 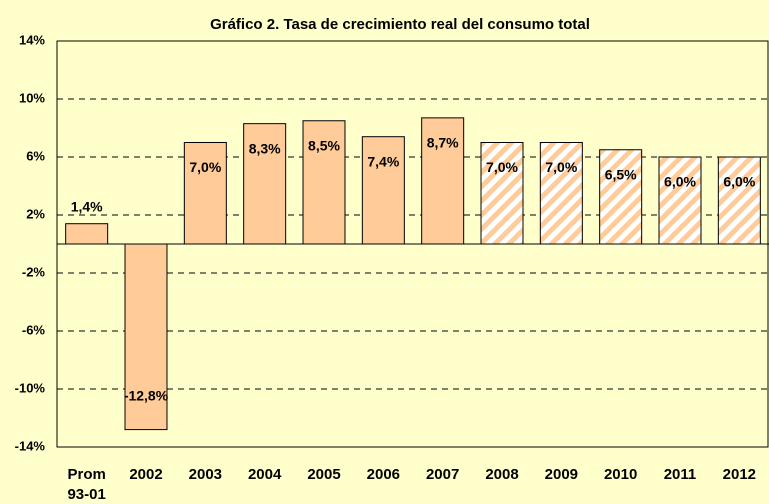 I want to click on y-tick-label: 14%, so click(x=32, y=39).